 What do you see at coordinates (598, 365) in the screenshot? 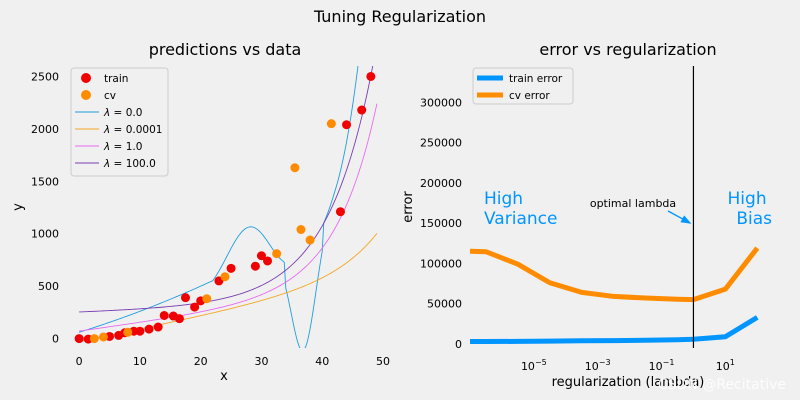
I see `right-x-tick-label: 10⁻³` at bounding box center [598, 365].